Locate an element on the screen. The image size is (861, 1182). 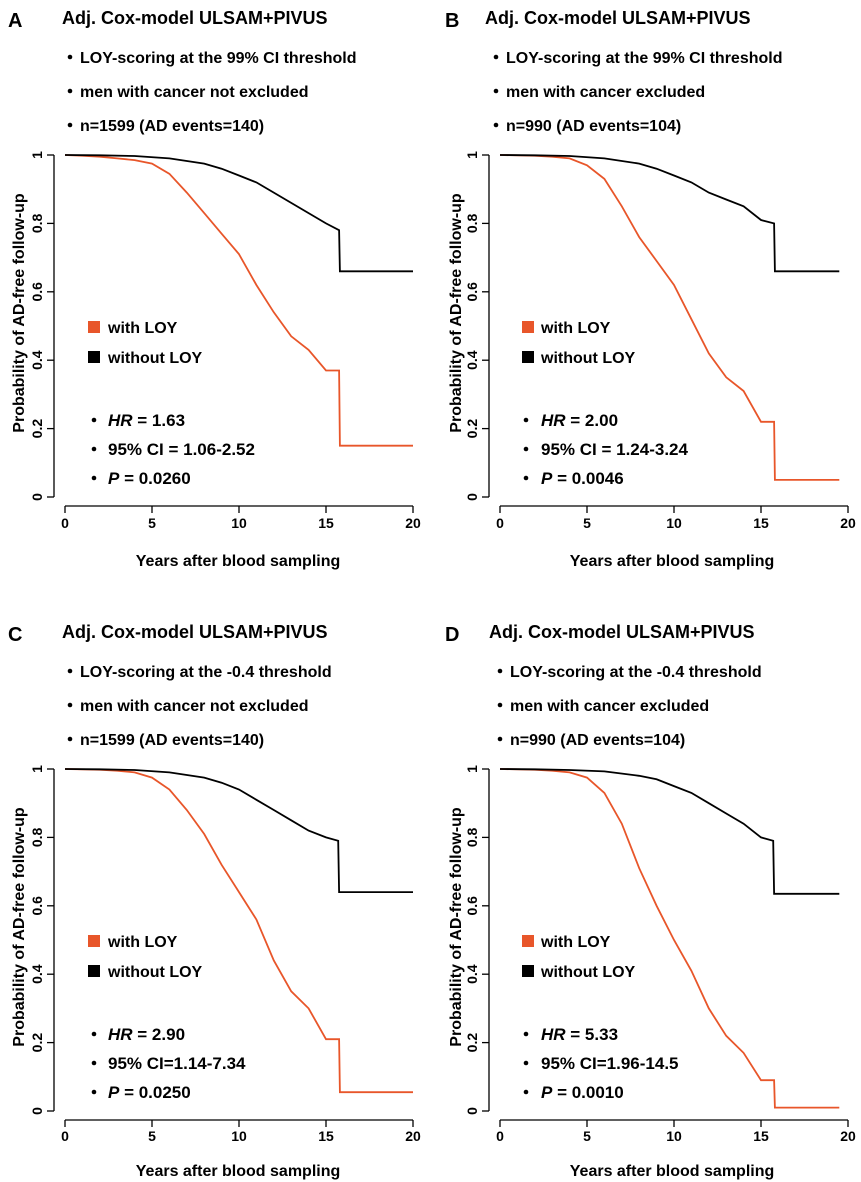
note-line-3: n=990 (AD events=104) is located at coordinates (593, 126).